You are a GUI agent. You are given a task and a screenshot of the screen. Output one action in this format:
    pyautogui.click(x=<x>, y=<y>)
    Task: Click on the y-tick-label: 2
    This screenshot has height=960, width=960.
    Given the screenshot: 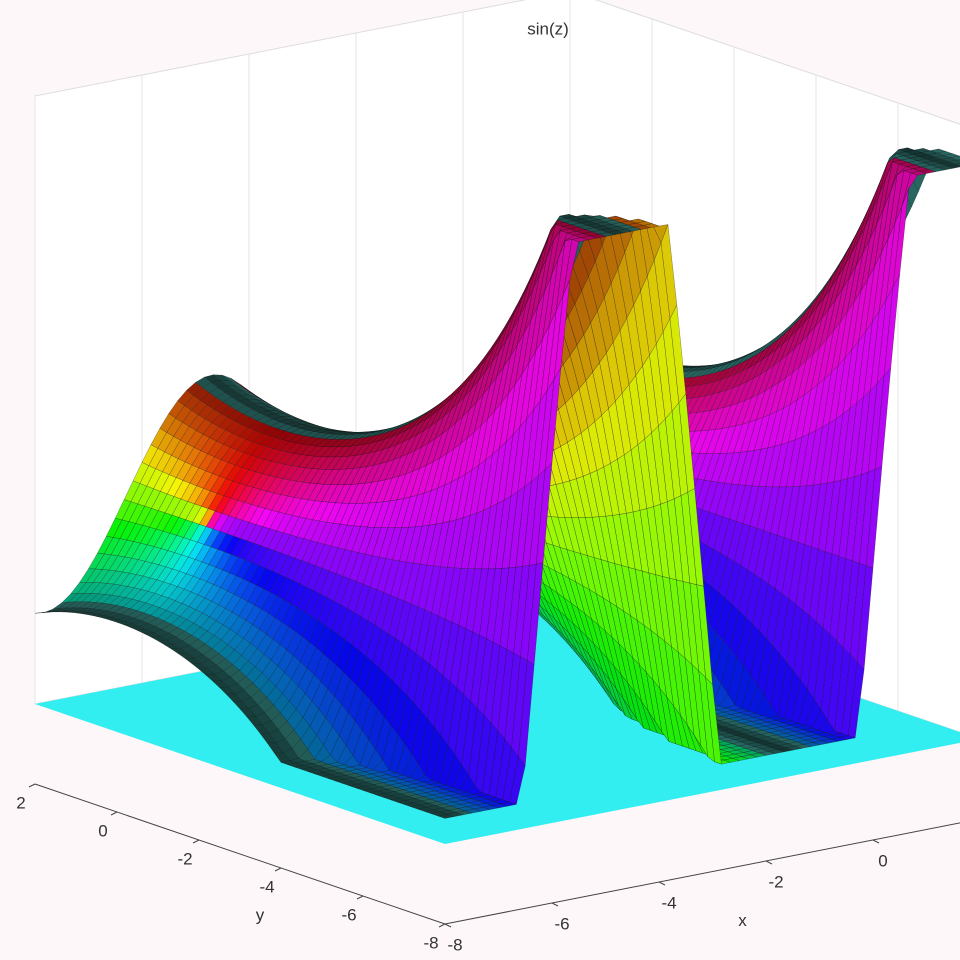 What is the action you would take?
    pyautogui.click(x=20, y=802)
    